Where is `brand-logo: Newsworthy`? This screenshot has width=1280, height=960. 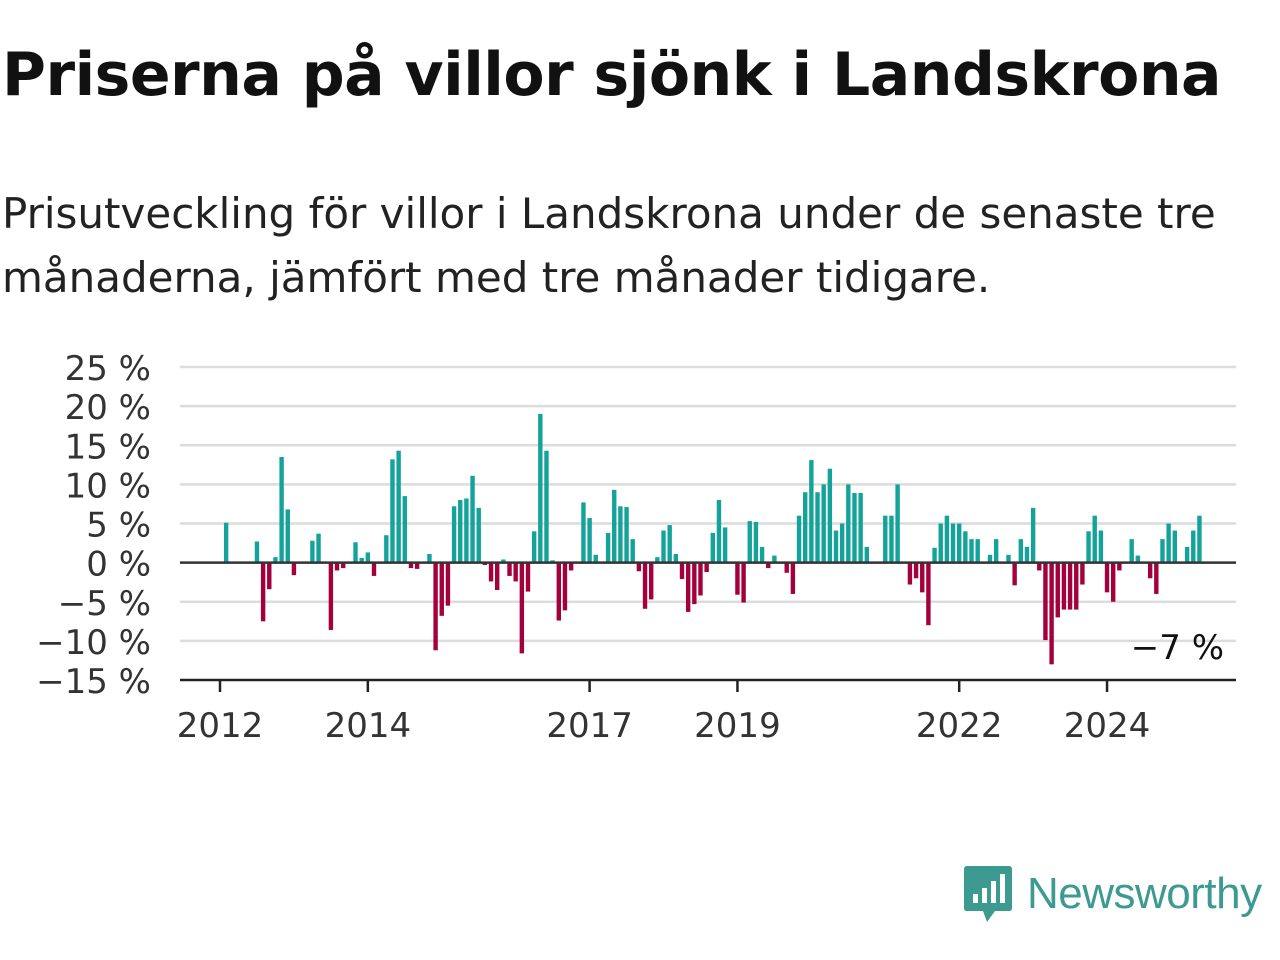
brand-logo: Newsworthy is located at coordinates (1112, 894).